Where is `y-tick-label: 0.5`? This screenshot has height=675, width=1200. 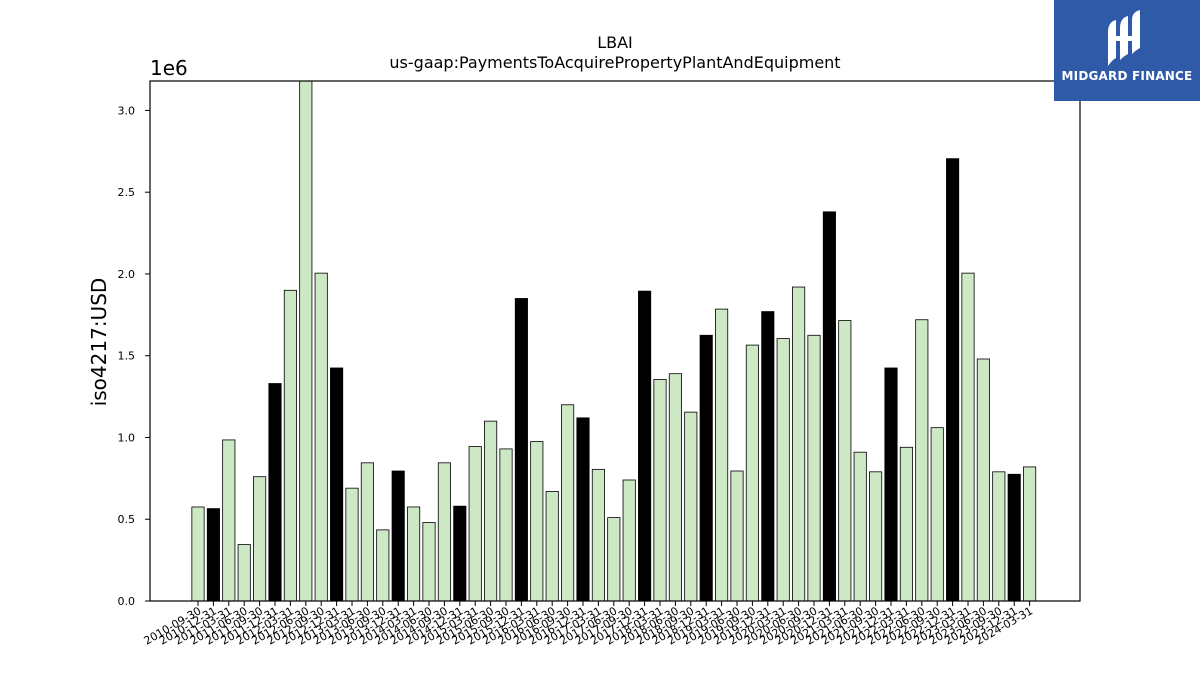
y-tick-label: 0.5 is located at coordinates (127, 519).